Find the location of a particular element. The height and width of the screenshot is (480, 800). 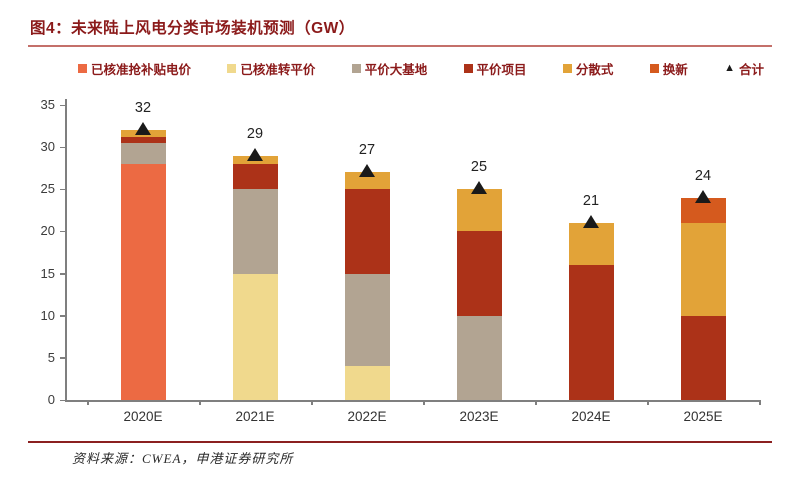

title-divider is located at coordinates (400, 46).